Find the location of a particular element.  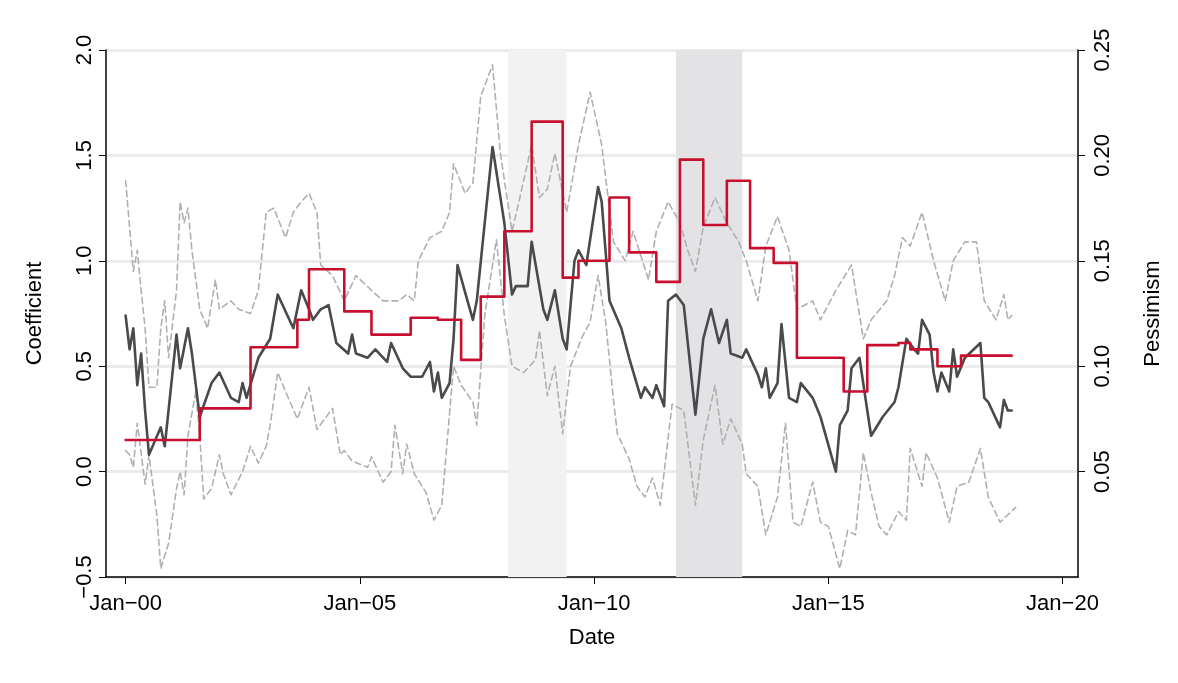

y-tick-label: 1.0 is located at coordinates (83, 261).